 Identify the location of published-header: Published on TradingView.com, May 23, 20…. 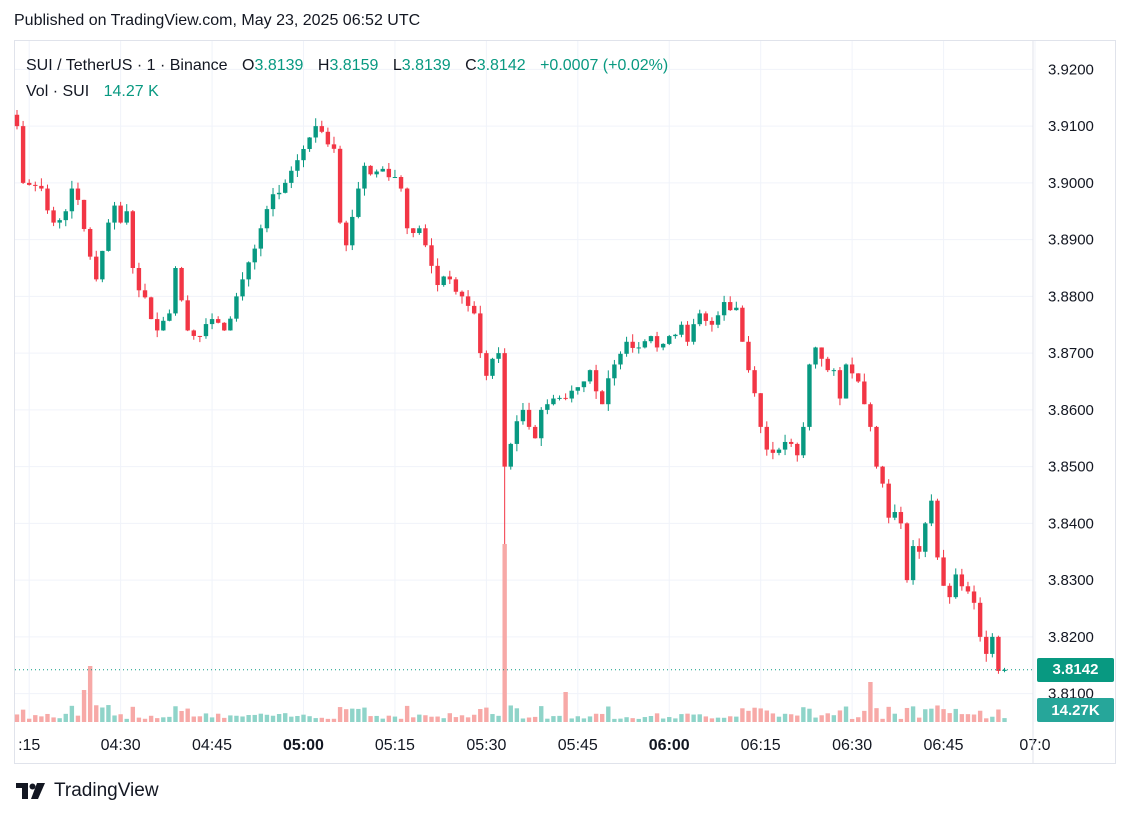
(217, 20).